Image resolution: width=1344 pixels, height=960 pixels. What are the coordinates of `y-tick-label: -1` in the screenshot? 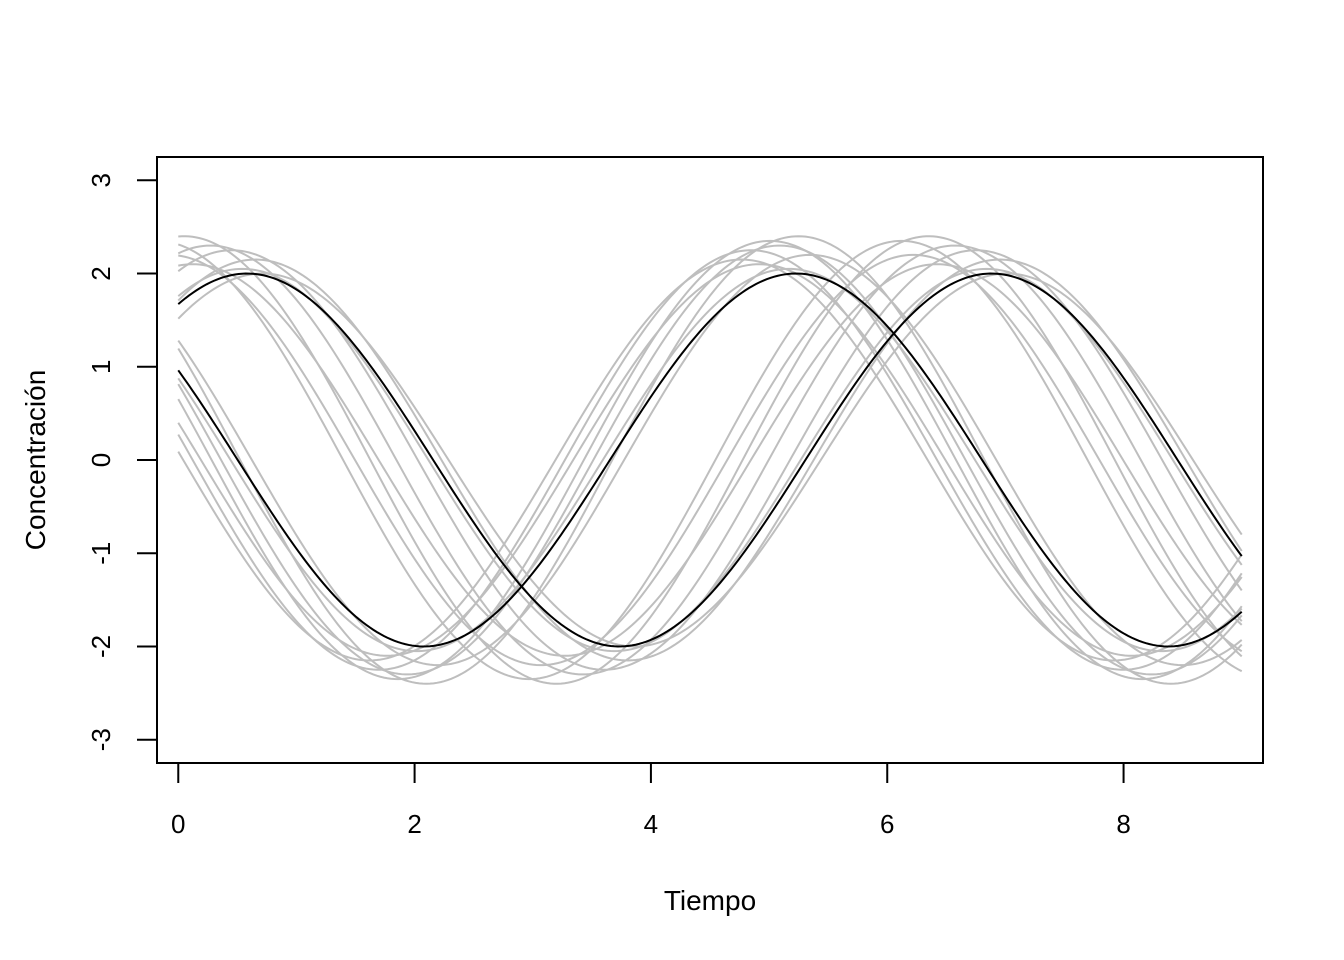 It's located at (101, 553).